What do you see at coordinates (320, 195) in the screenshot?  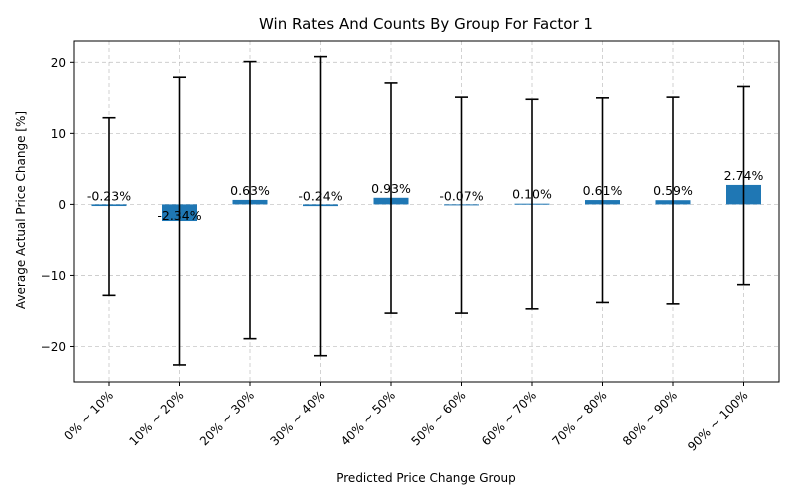 I see `data-label: -0.24%` at bounding box center [320, 195].